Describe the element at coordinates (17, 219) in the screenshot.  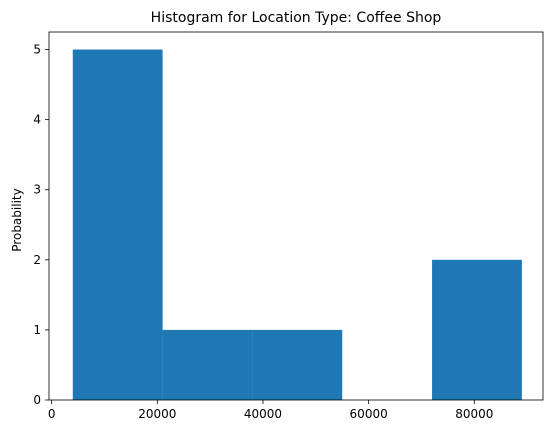
I see `y-axis-label: Probability` at that location.